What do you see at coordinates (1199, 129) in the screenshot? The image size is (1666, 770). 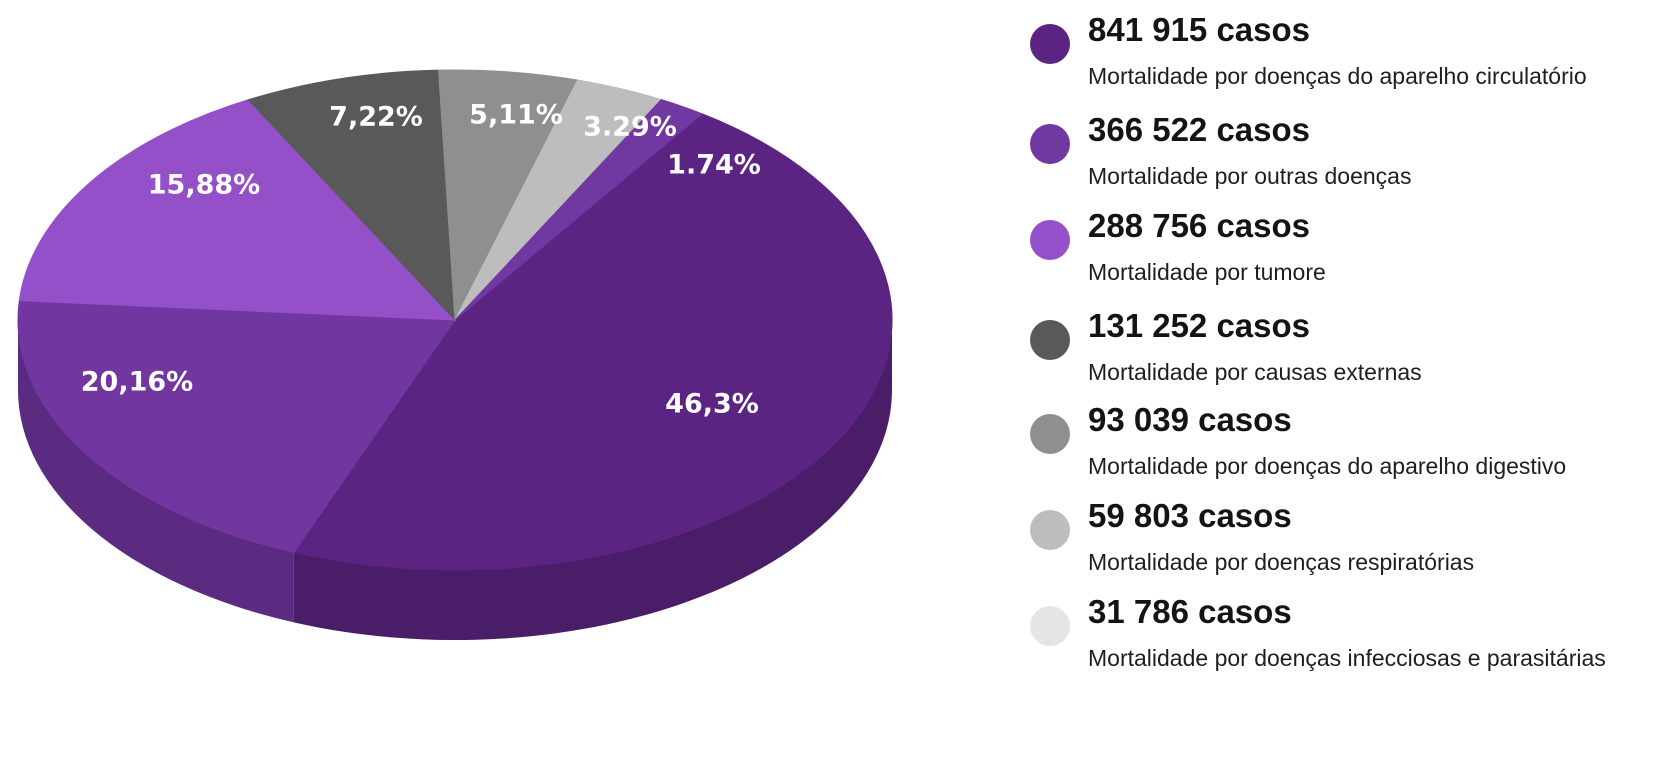 I see `legend-cases: 366 522 casos` at bounding box center [1199, 129].